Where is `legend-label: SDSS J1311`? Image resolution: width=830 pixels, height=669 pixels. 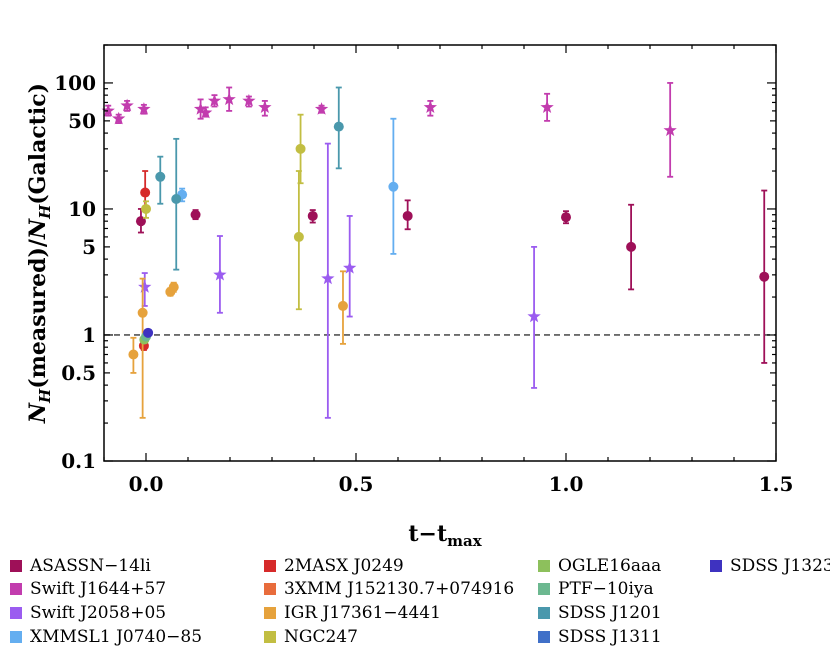
legend-label: SDSS J1311 is located at coordinates (610, 637).